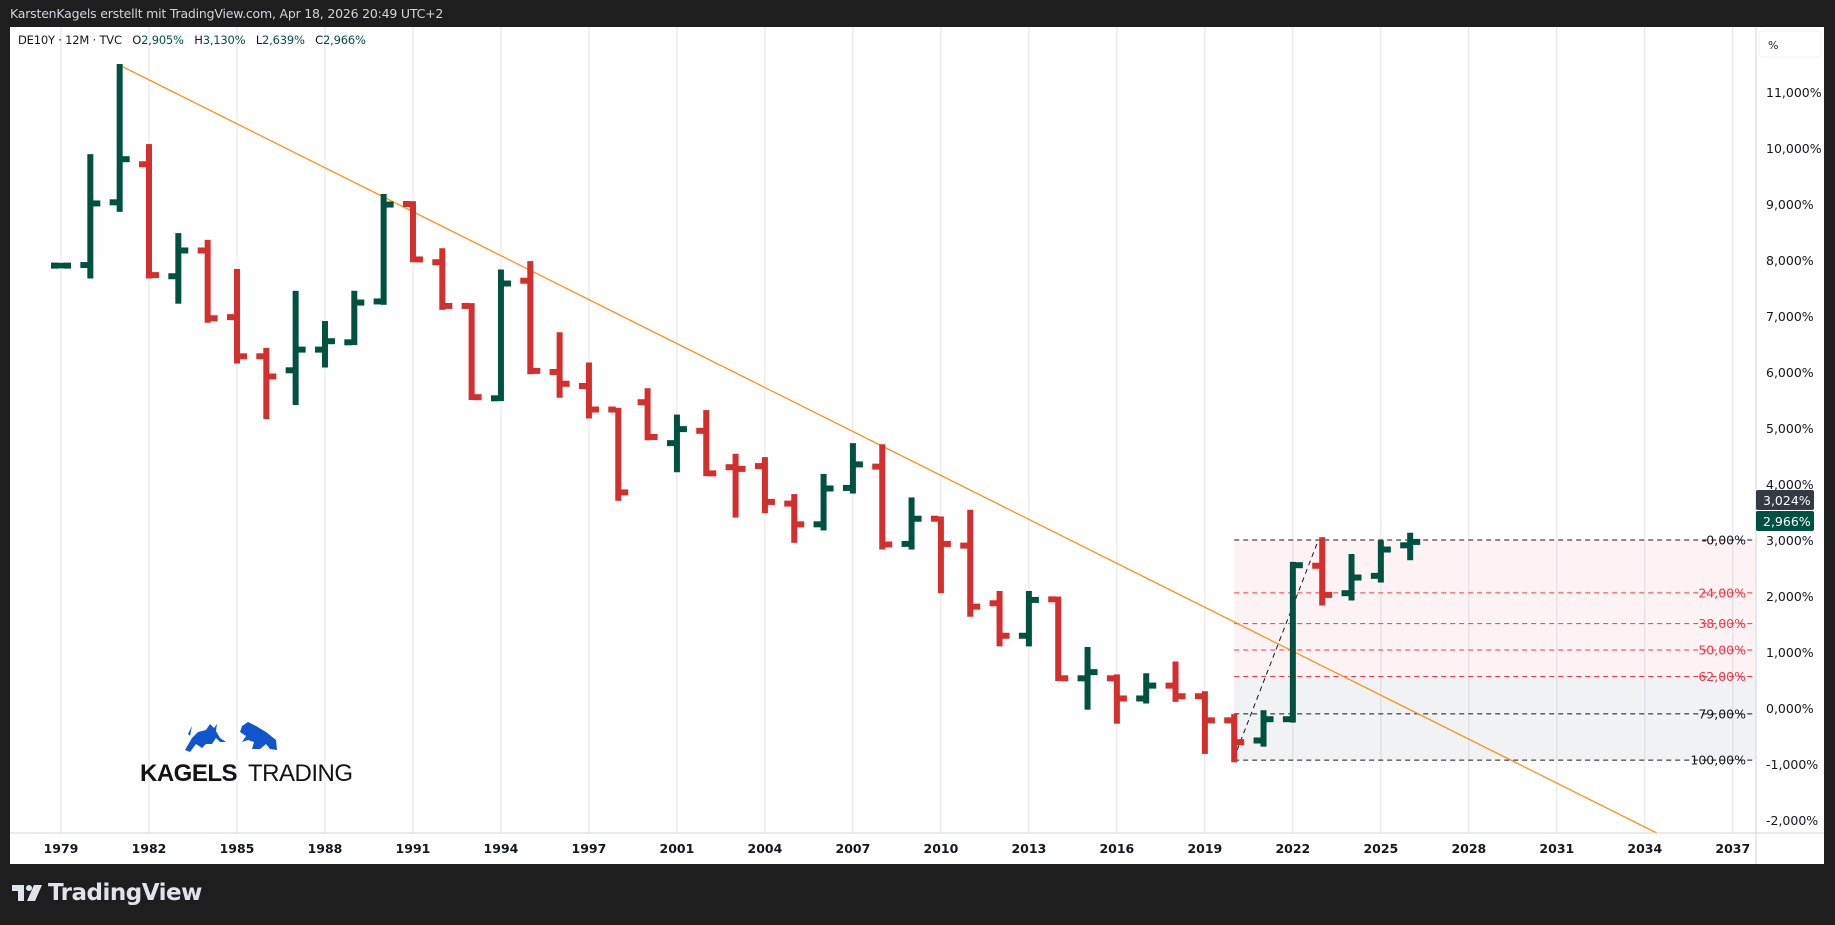 The image size is (1835, 925). What do you see at coordinates (882, 497) in the screenshot?
I see `ohlc-bar-2008` at bounding box center [882, 497].